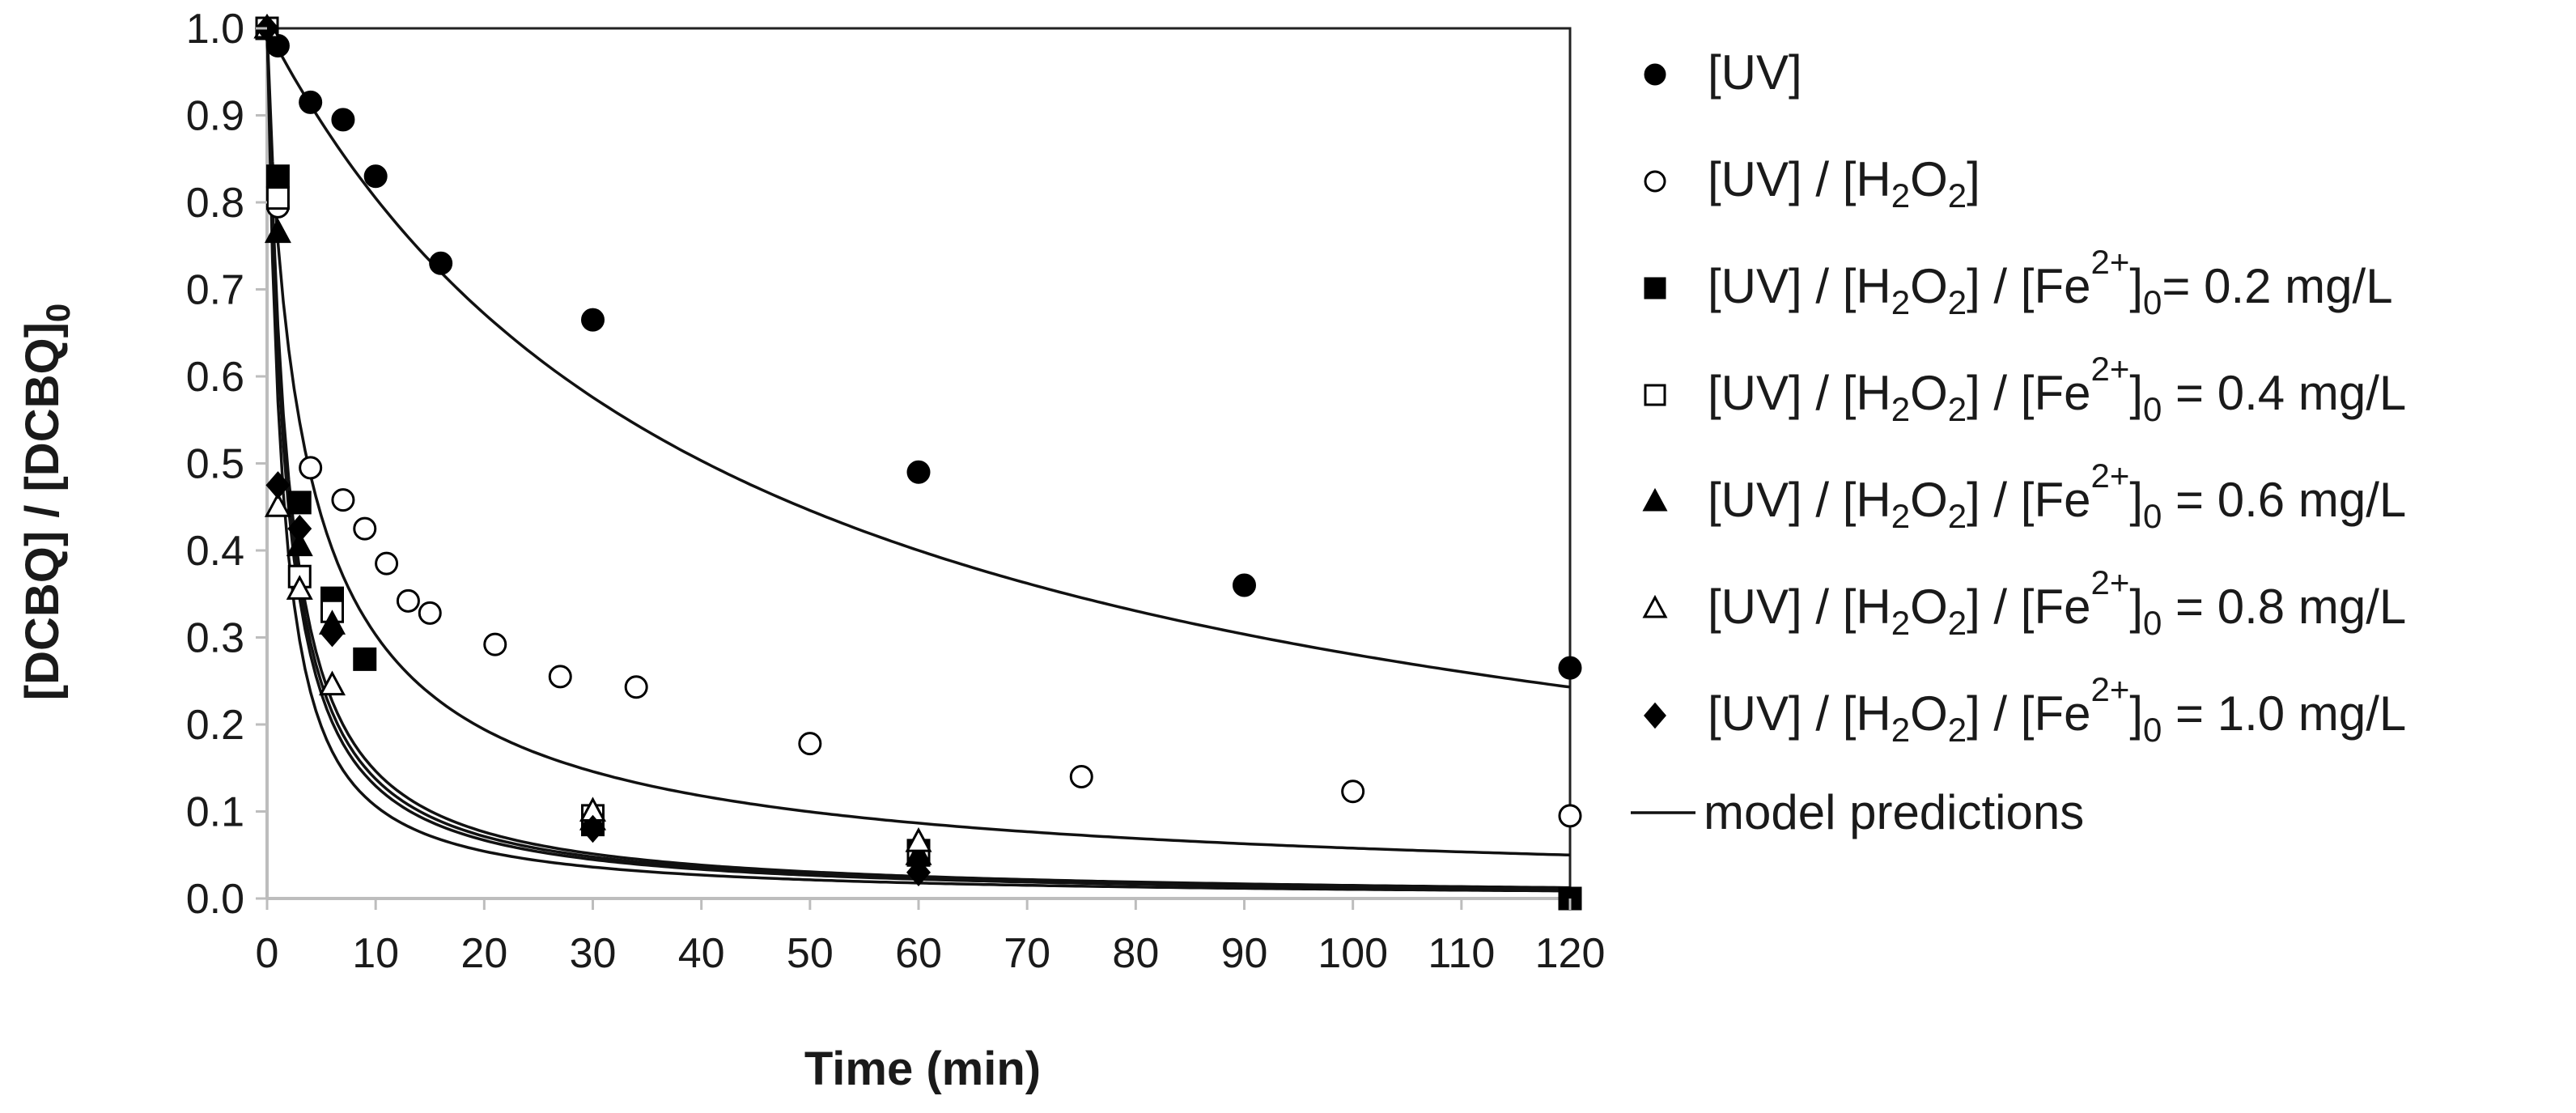 Image resolution: width=2576 pixels, height=1113 pixels. Describe the element at coordinates (1844, 184) in the screenshot. I see `legend-label: [UV] / [H2O2]` at that location.